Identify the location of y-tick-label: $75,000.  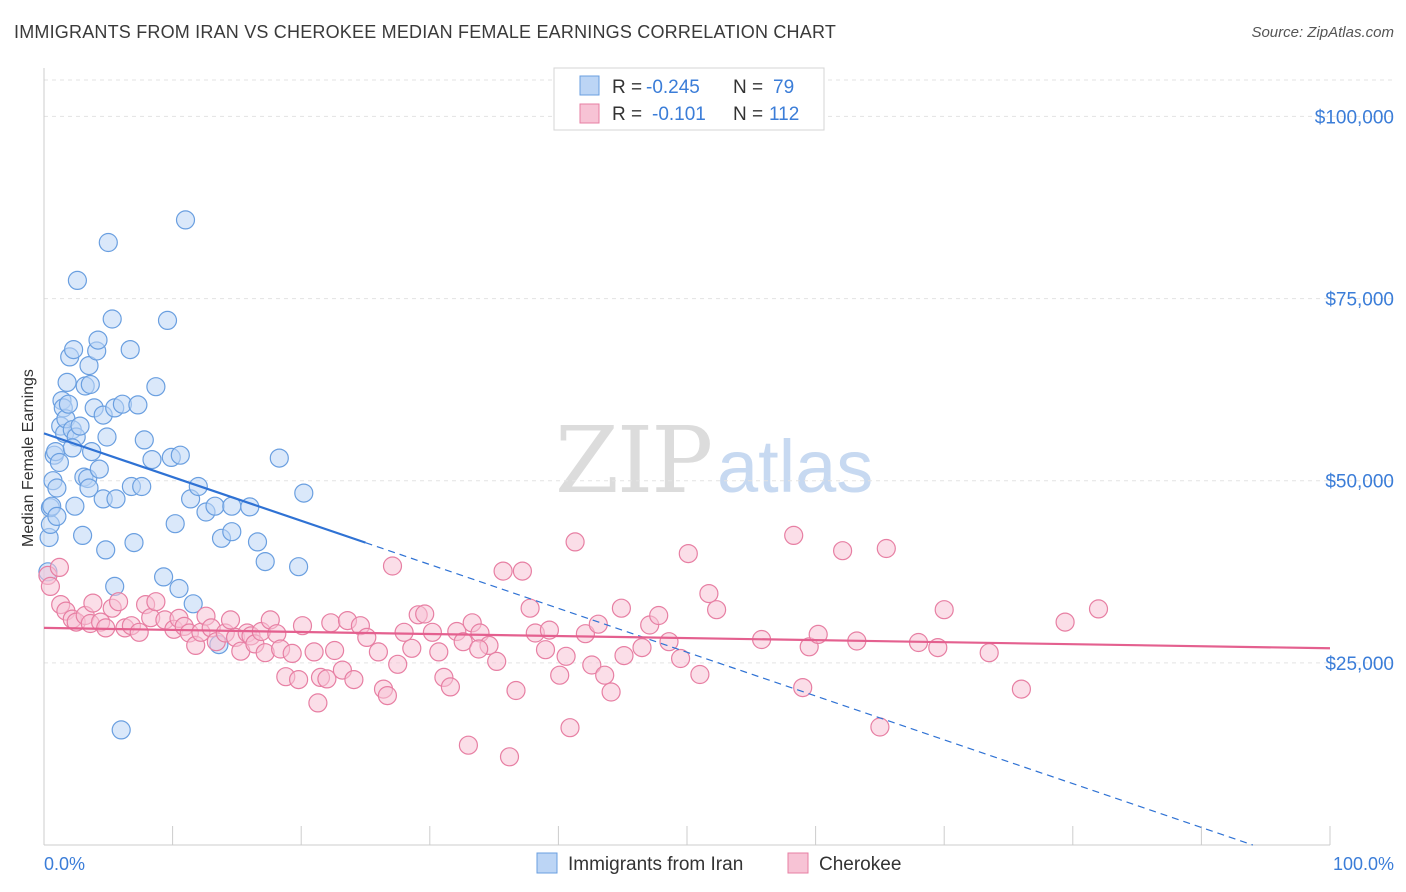
(1359, 300).